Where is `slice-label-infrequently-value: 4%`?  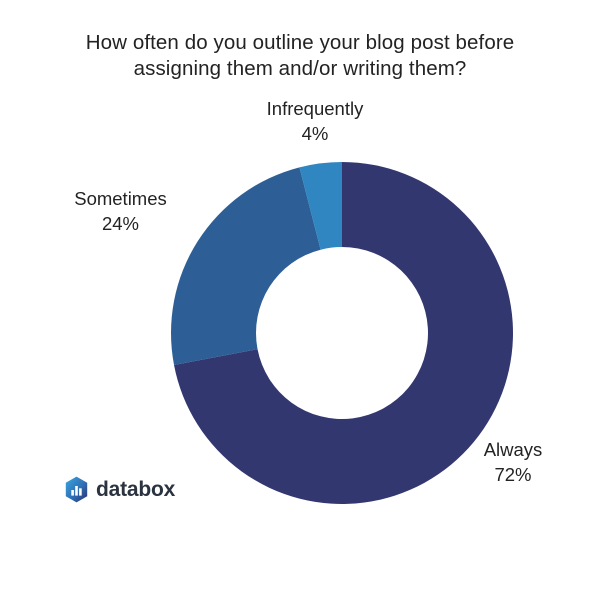 slice-label-infrequently-value: 4% is located at coordinates (315, 133).